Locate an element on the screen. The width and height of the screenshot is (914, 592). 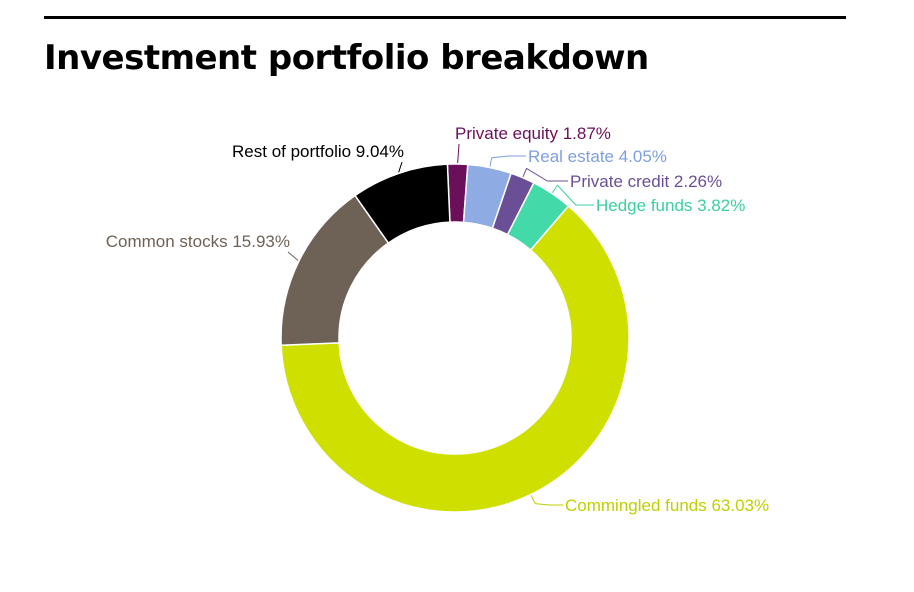
leader-line-commingled-funds is located at coordinates (546, 500).